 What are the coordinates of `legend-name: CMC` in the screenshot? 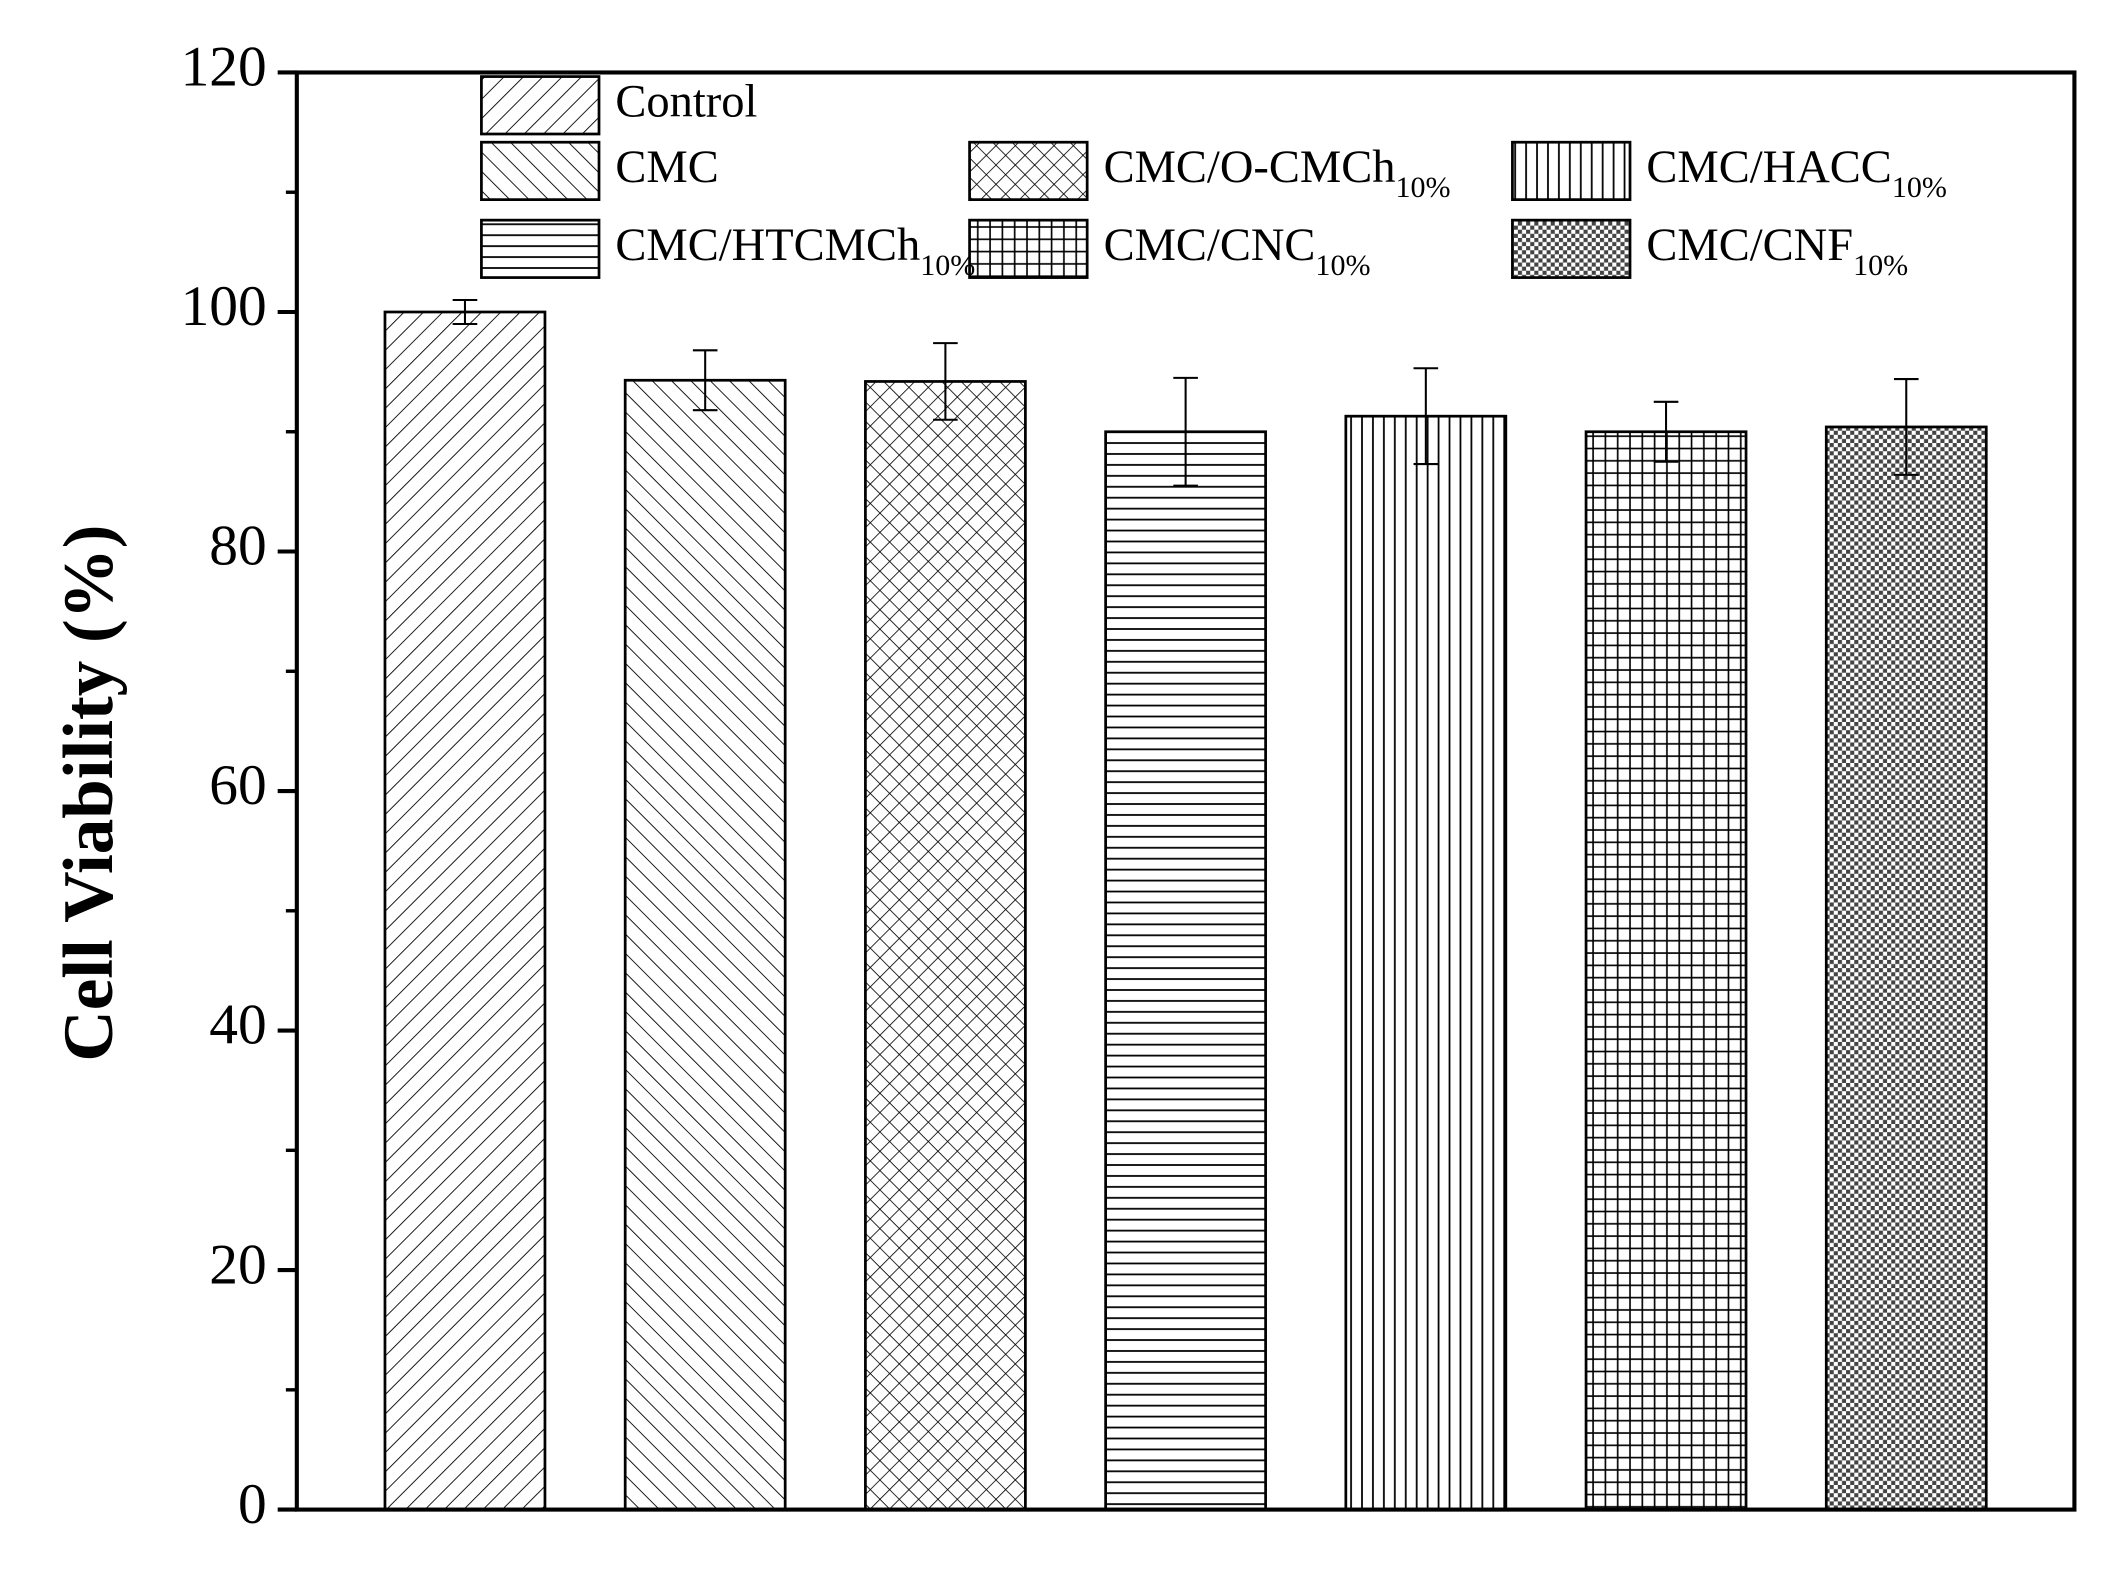 It's located at (666, 167).